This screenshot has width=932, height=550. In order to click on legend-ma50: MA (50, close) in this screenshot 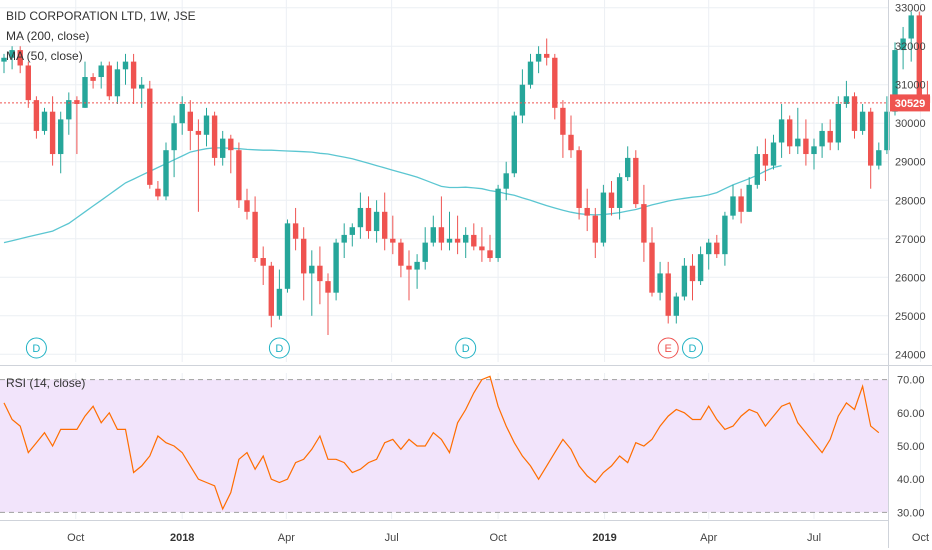, I will do `click(44, 56)`.